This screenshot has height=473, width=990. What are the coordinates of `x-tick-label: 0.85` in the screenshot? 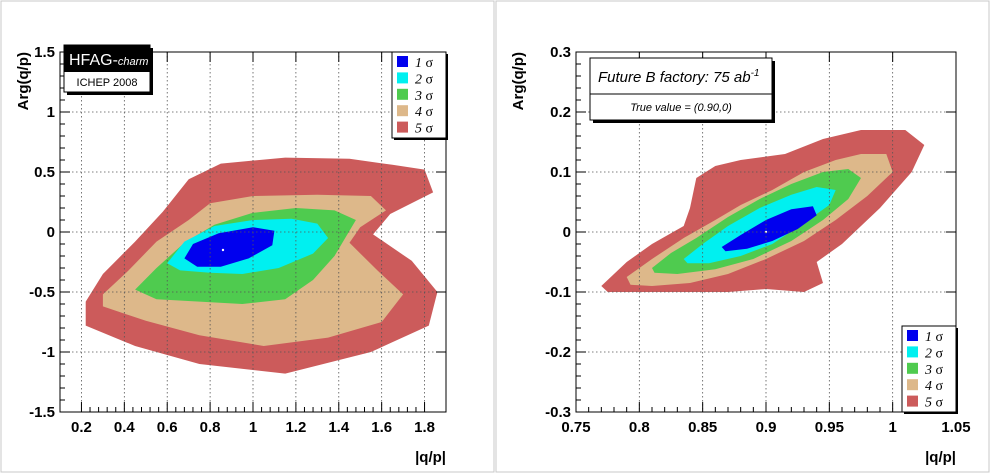 It's located at (702, 427).